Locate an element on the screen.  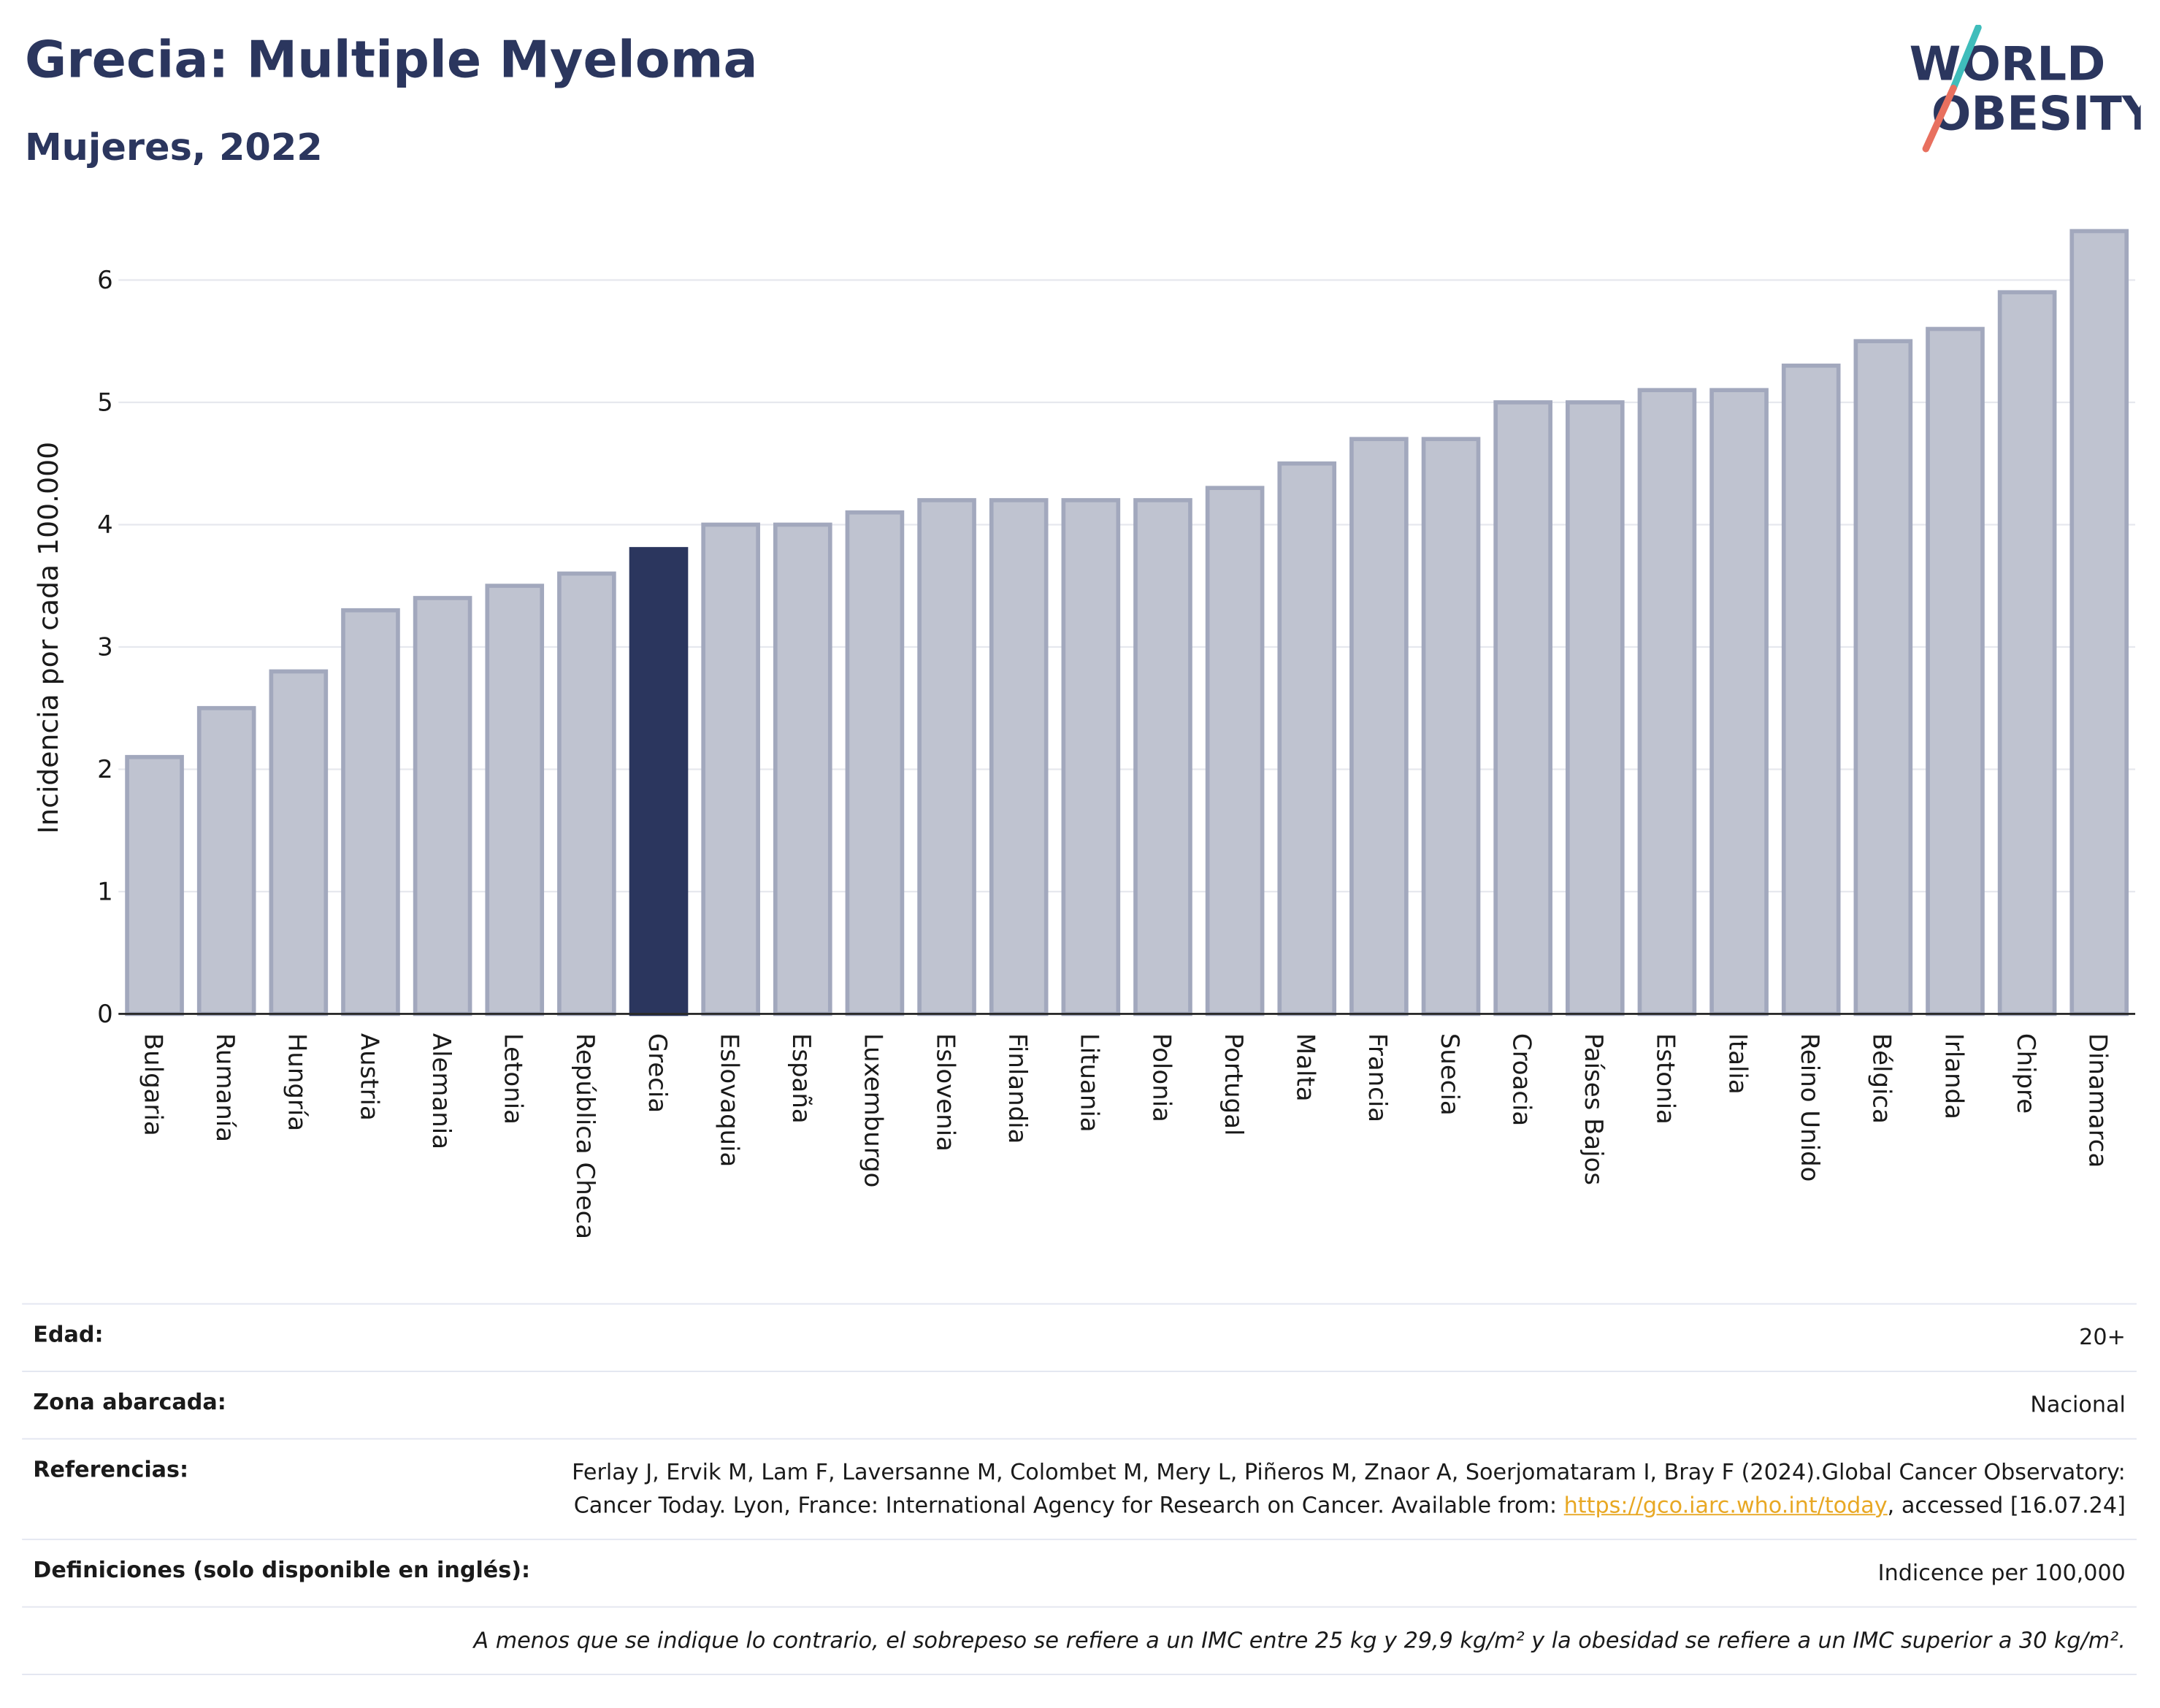
logo-line1: WORLD is located at coordinates (2008, 64).